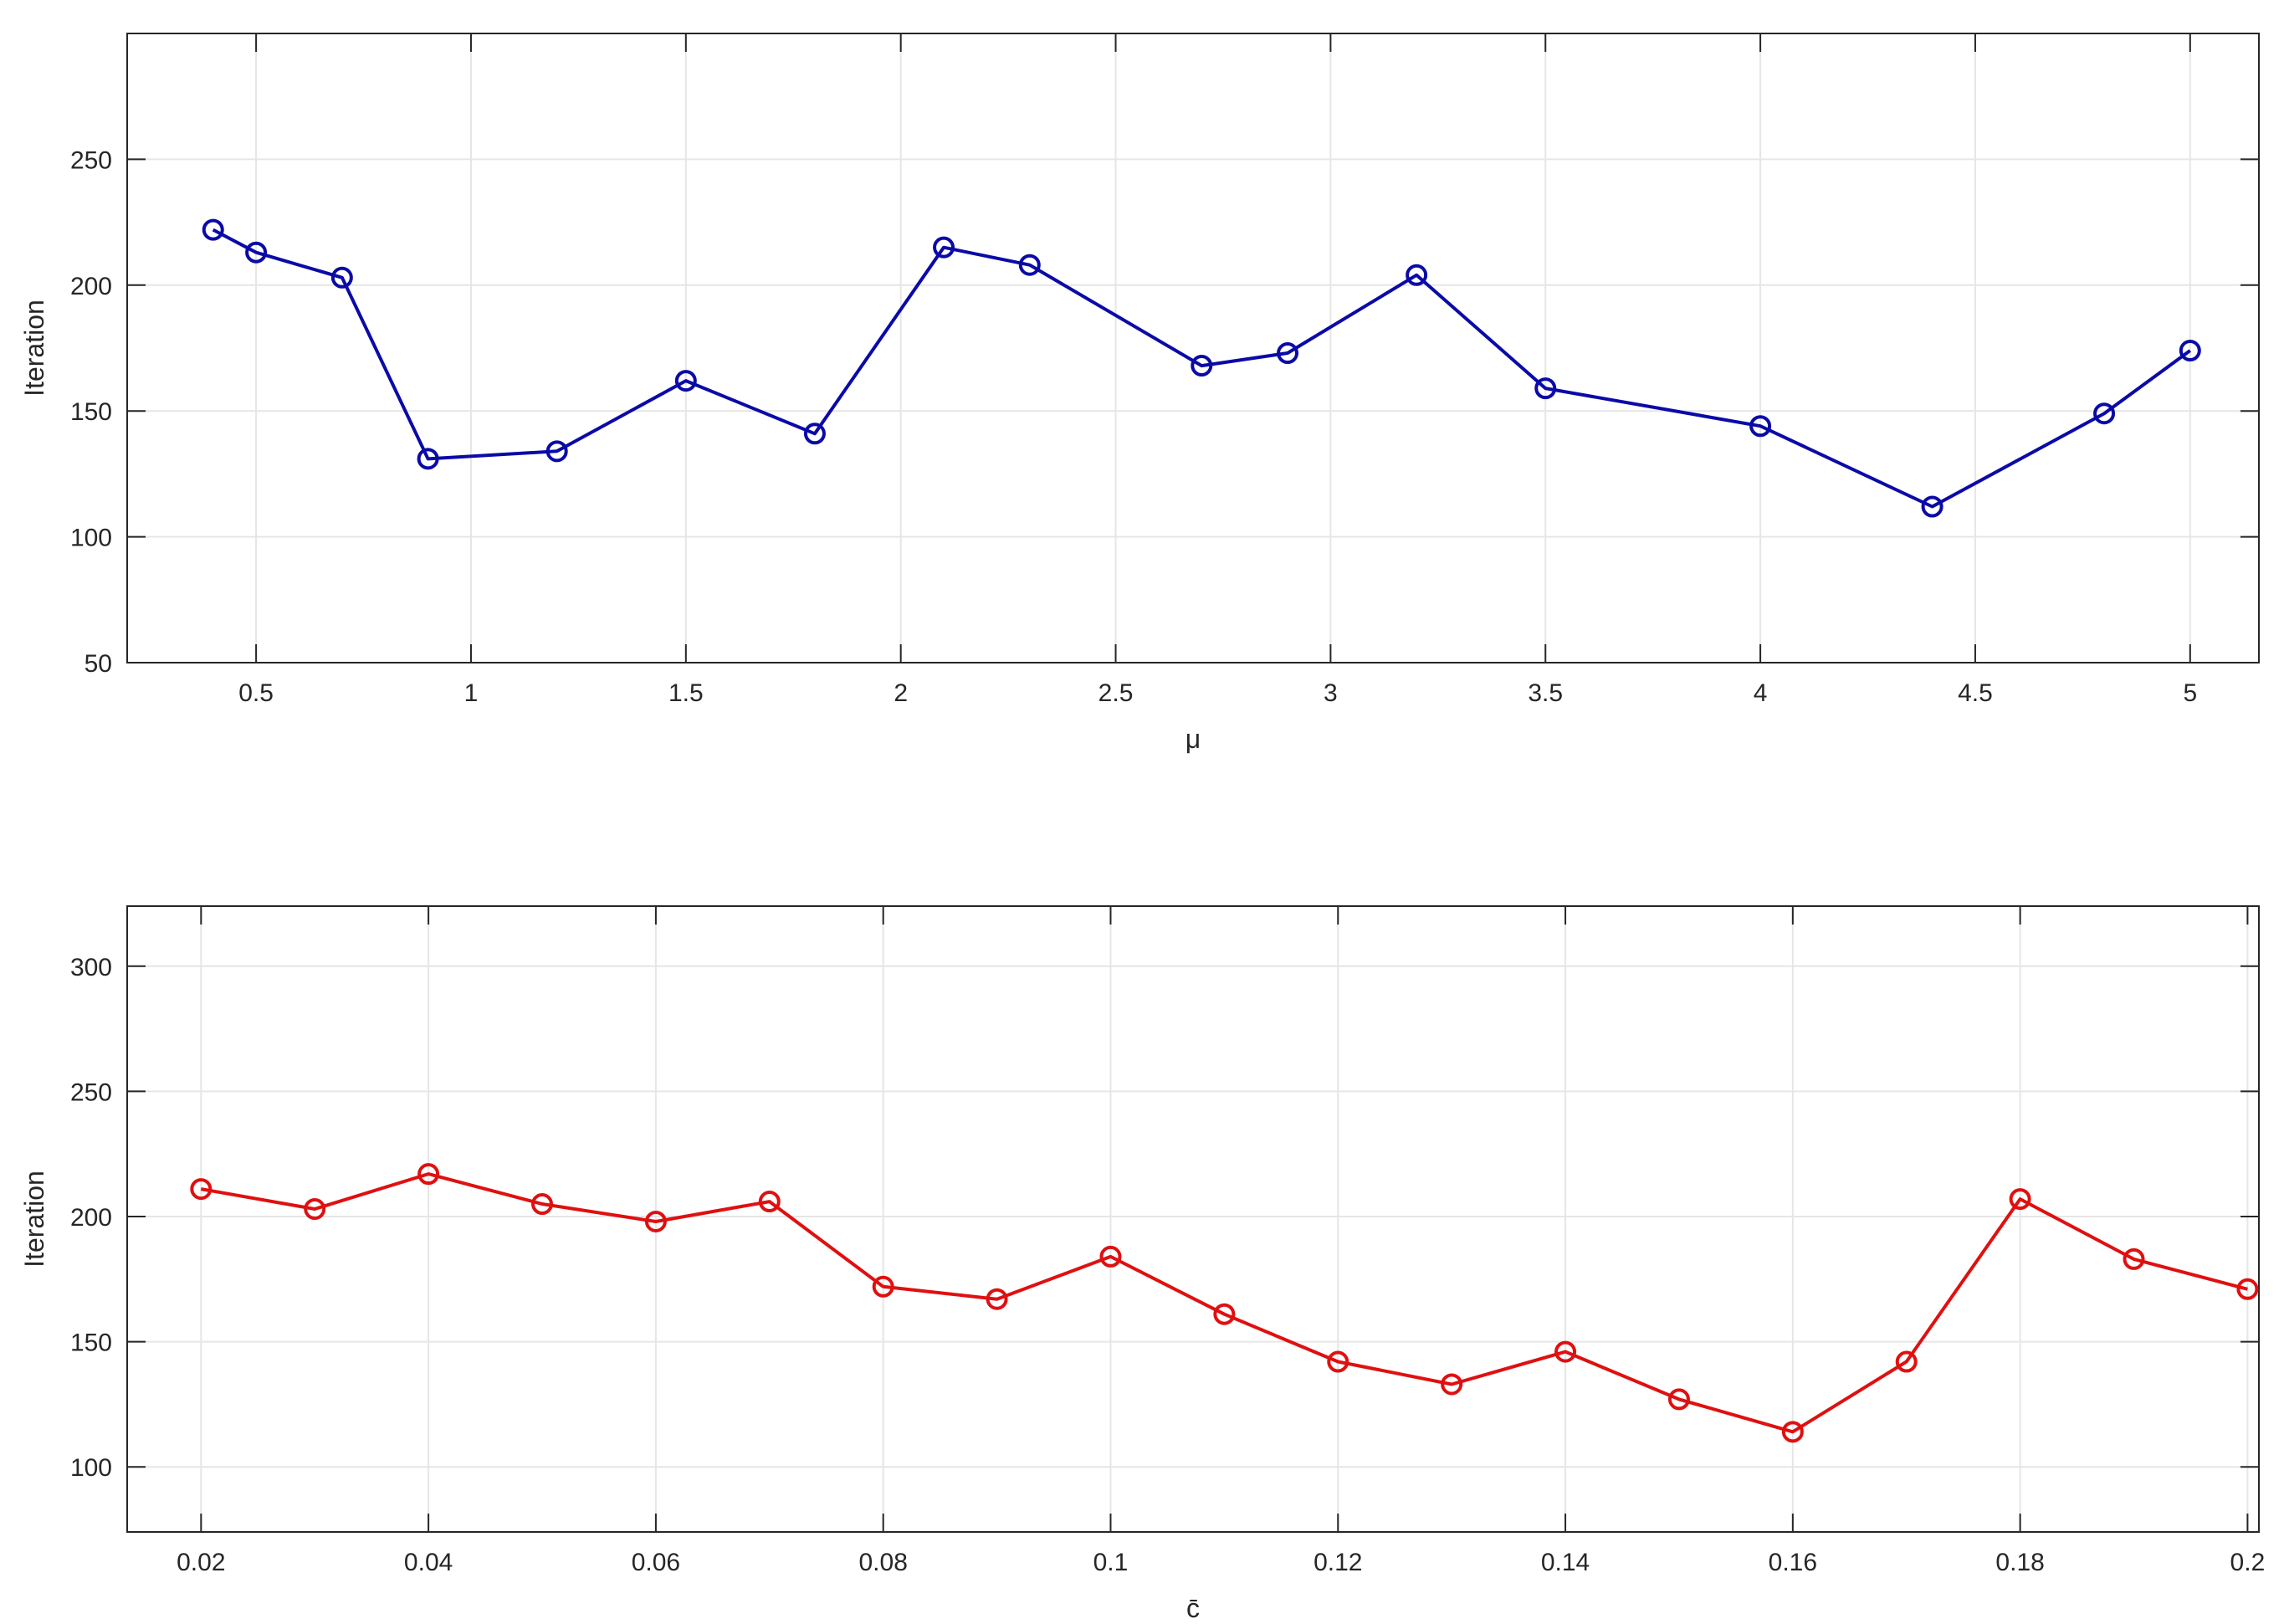 The image size is (2284, 1624). What do you see at coordinates (656, 1562) in the screenshot?
I see `chart-2-xtick-label-2: 0.06` at bounding box center [656, 1562].